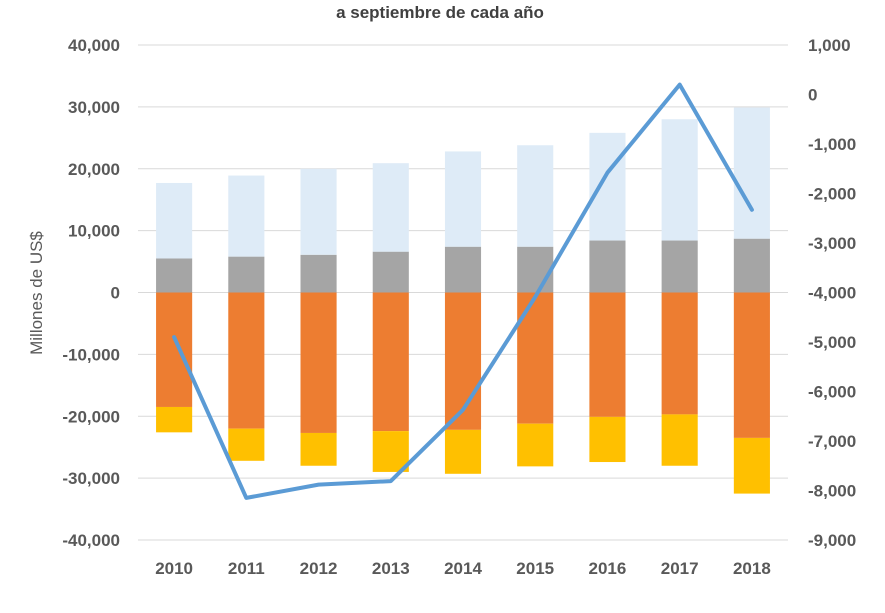 Image resolution: width=885 pixels, height=613 pixels. I want to click on bar-s2-2018, so click(751, 365).